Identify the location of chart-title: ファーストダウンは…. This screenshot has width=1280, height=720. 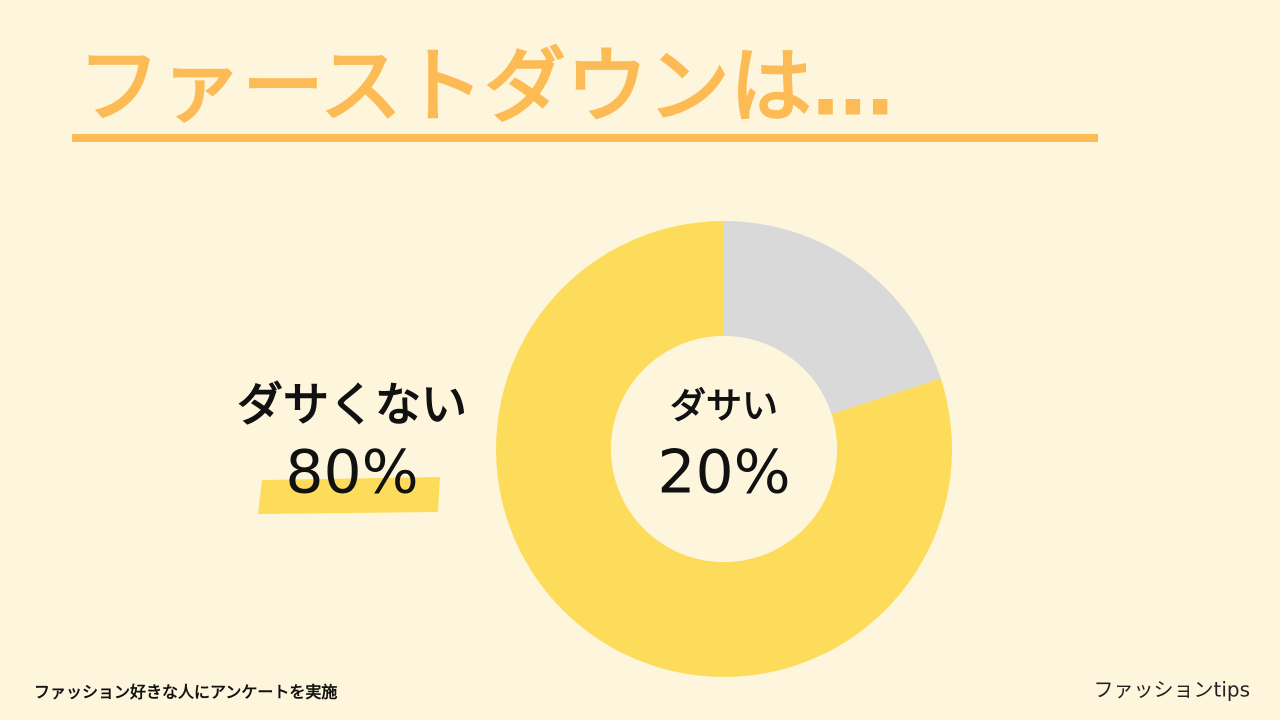
(486, 86).